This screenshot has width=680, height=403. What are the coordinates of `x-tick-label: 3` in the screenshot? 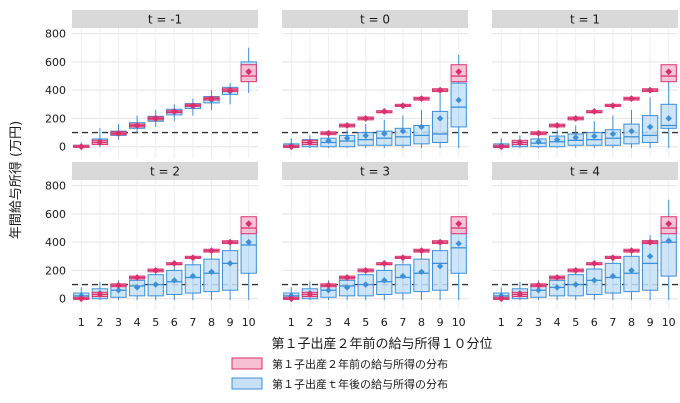 It's located at (328, 322).